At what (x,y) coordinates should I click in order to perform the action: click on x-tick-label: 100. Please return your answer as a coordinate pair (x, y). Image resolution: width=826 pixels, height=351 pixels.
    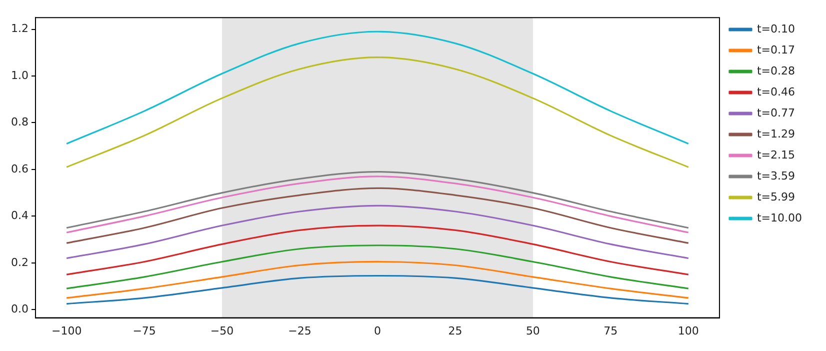
    Looking at the image, I should click on (688, 331).